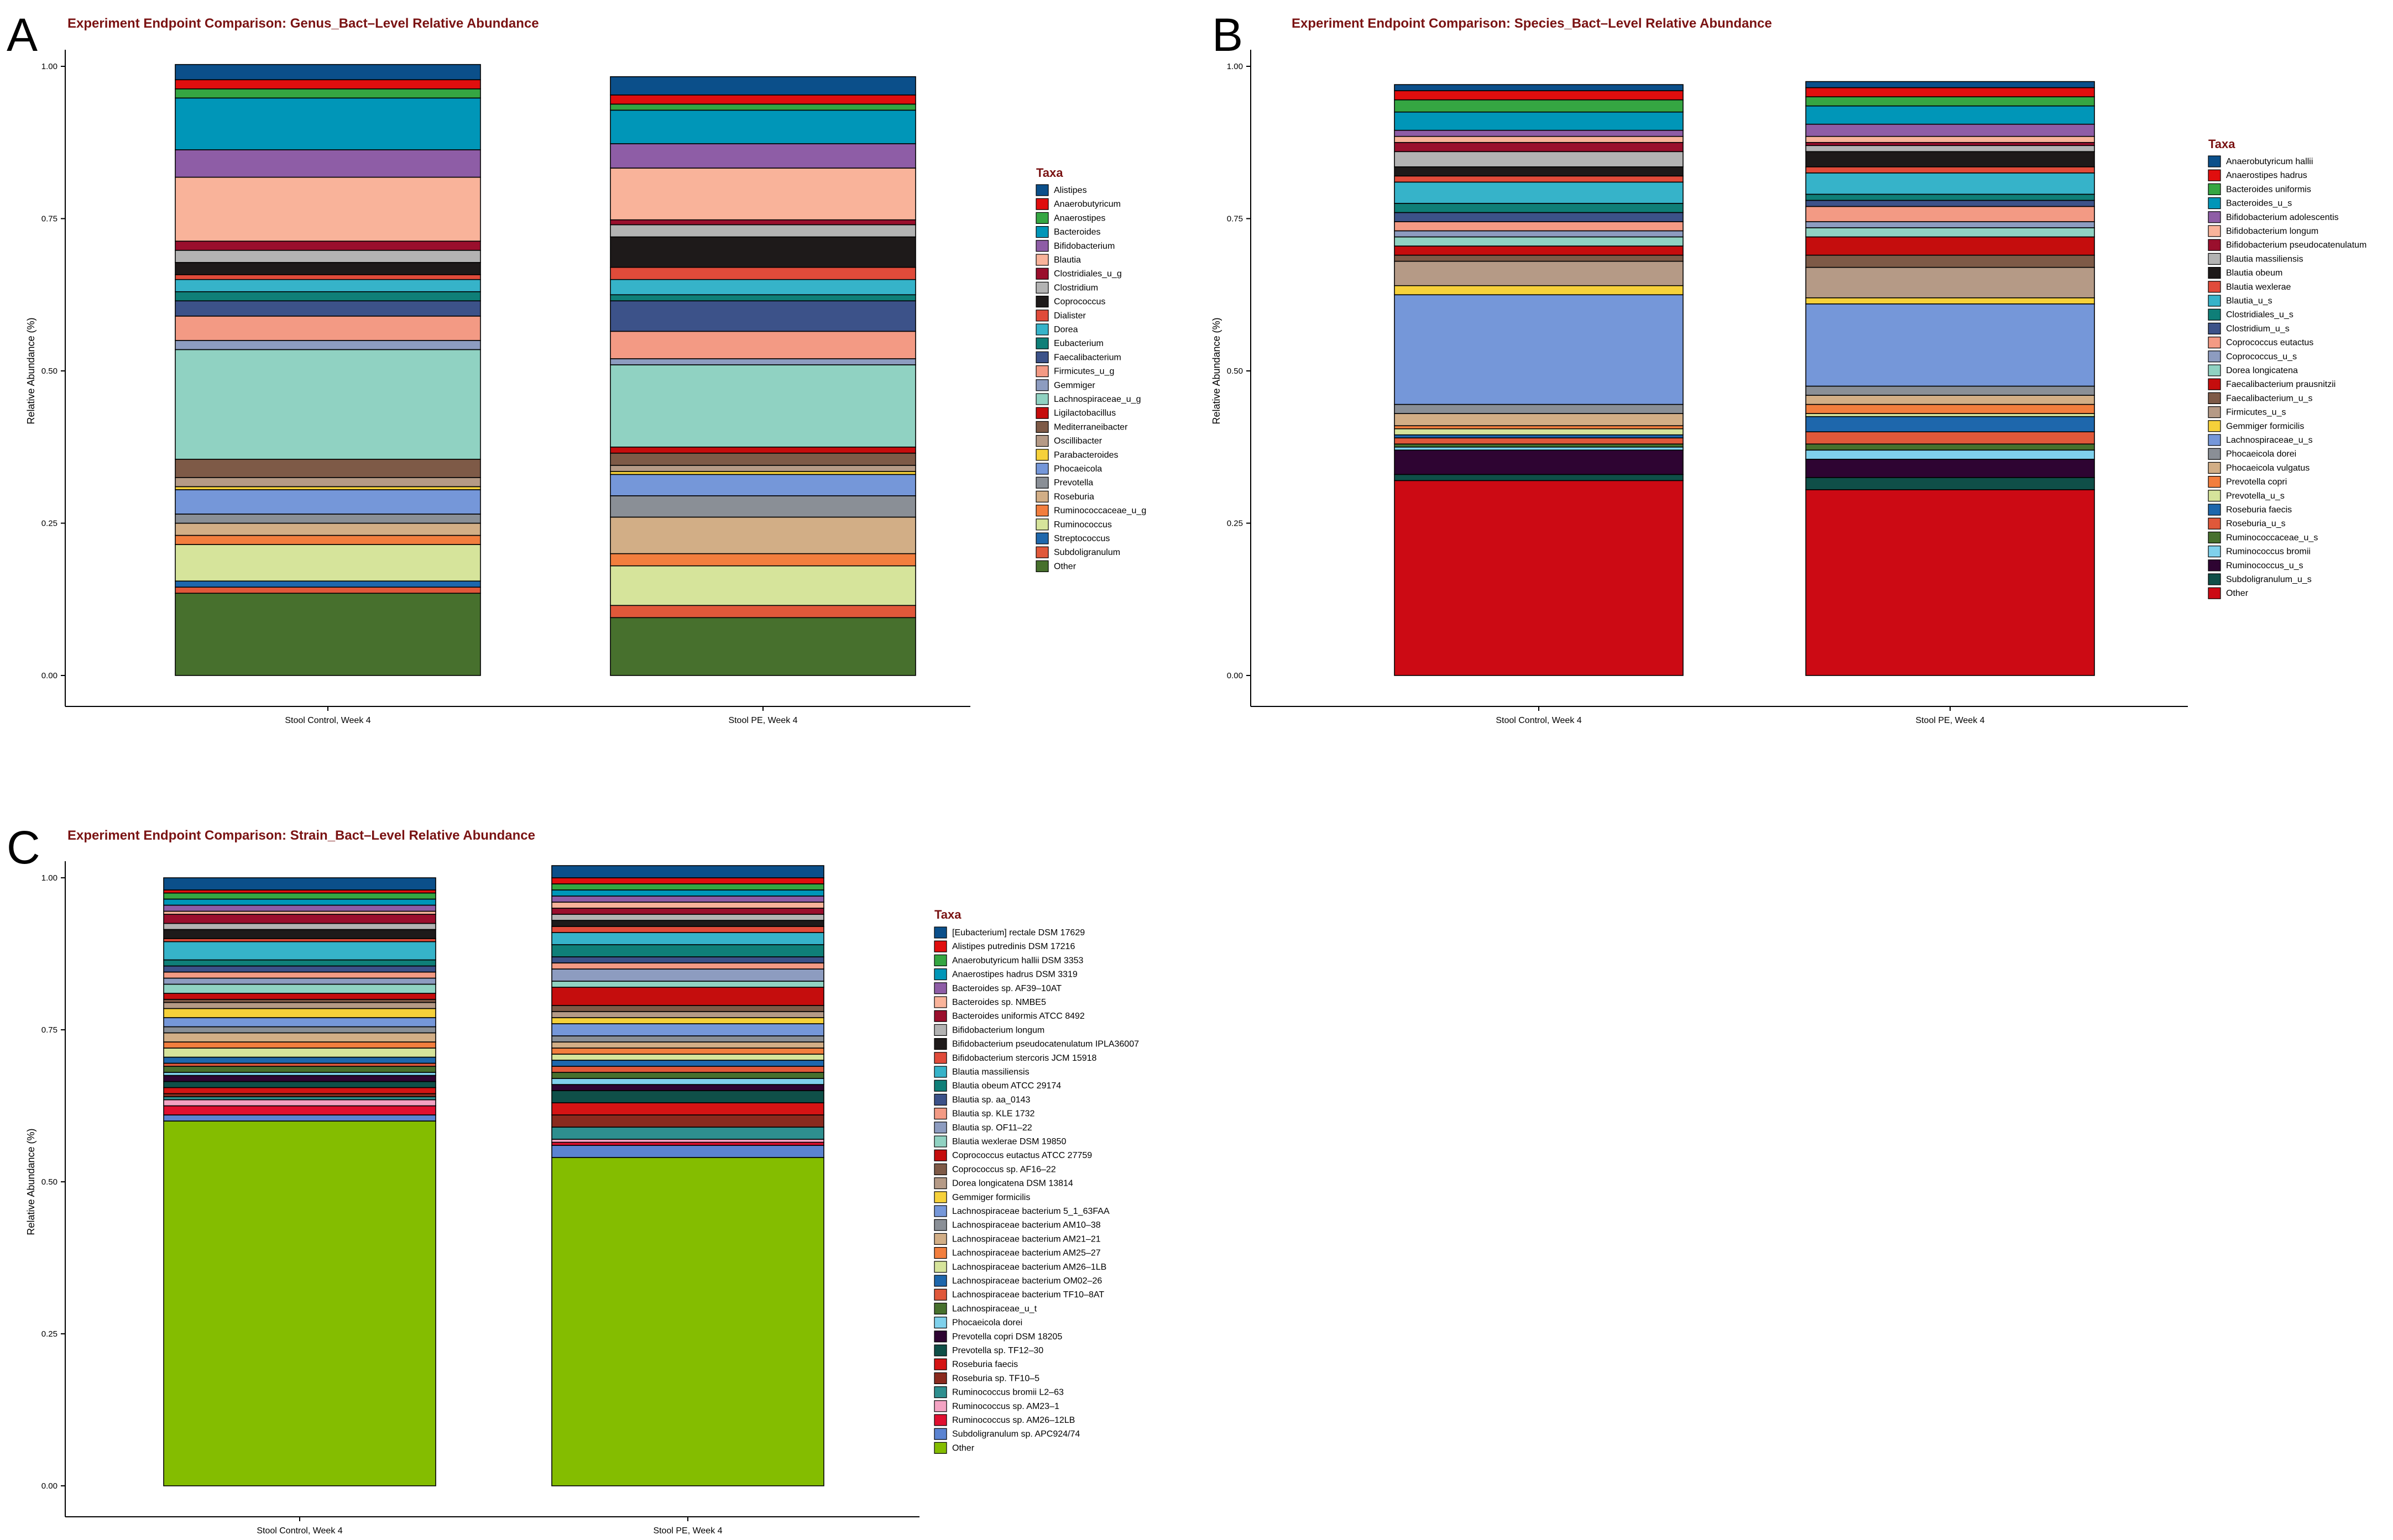  I want to click on legend-label: Alistipes, so click(1070, 190).